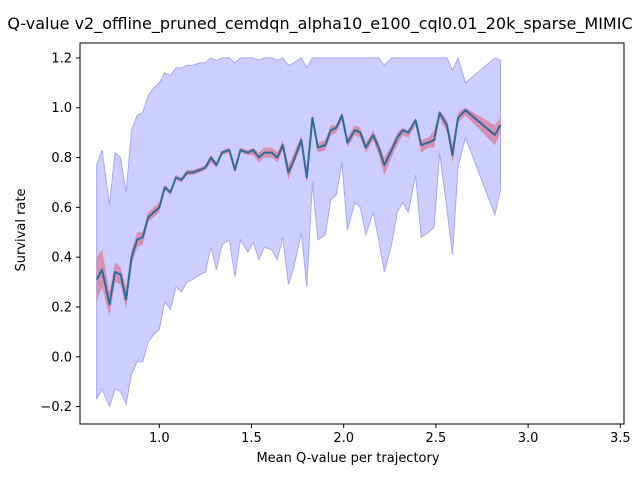  Describe the element at coordinates (61, 208) in the screenshot. I see `y-tick-label: 0.6` at that location.